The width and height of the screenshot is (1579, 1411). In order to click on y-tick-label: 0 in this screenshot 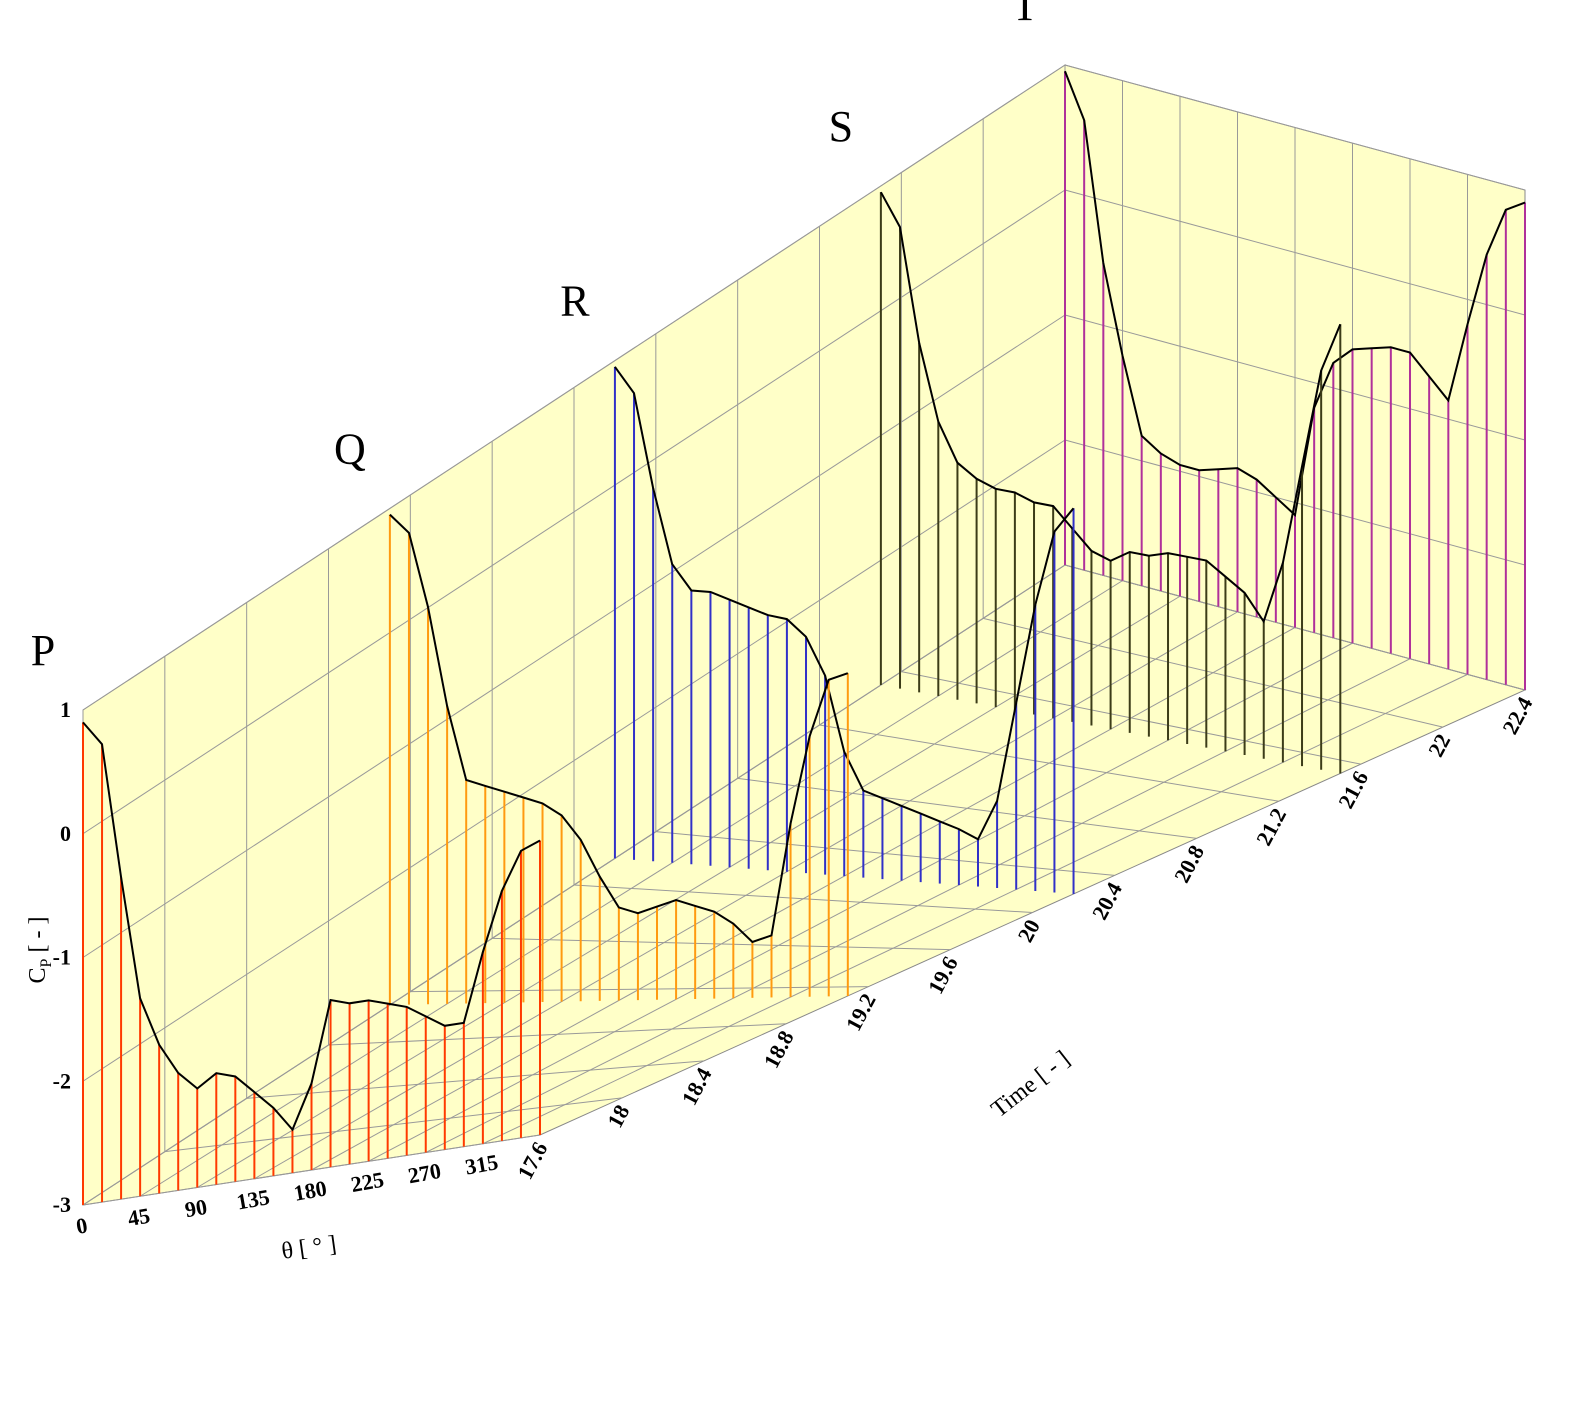, I will do `click(65, 833)`.